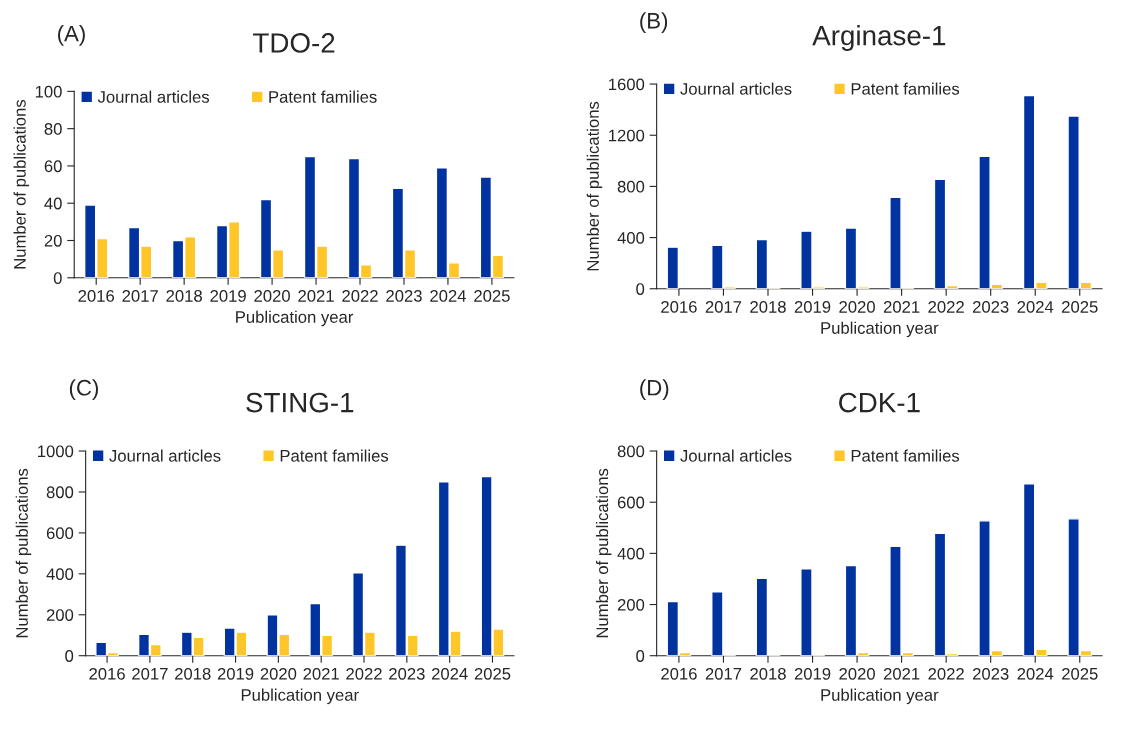 This screenshot has width=1142, height=731. What do you see at coordinates (53, 203) in the screenshot?
I see `y-tick-label: 40` at bounding box center [53, 203].